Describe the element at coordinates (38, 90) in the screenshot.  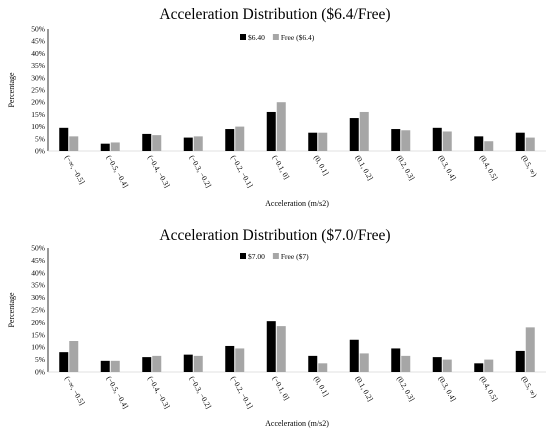
I see `y-tick-label: 25%` at that location.